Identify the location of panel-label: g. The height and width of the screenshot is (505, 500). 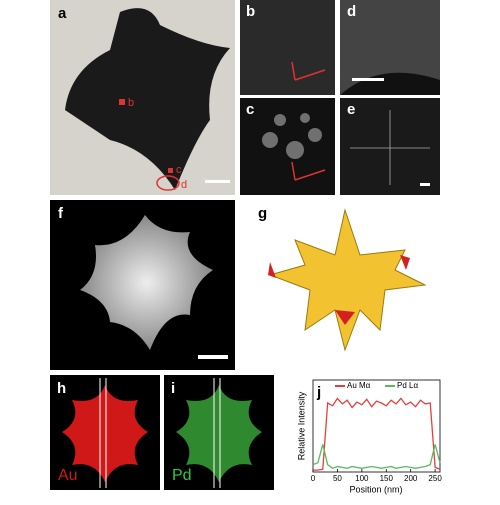
(262, 213).